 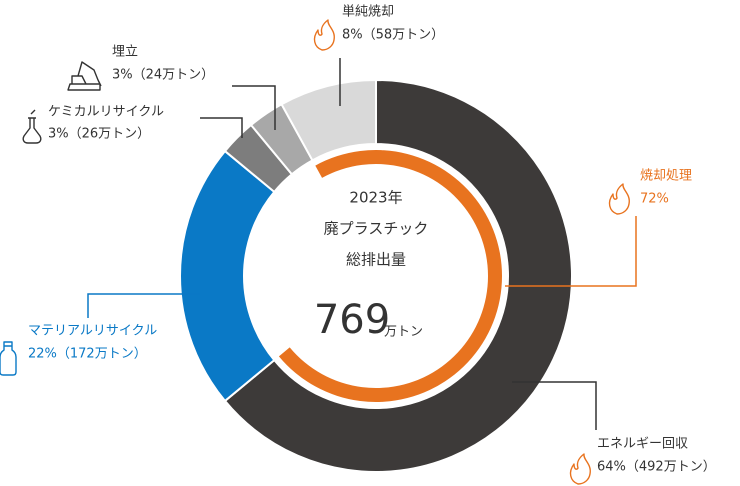 What do you see at coordinates (654, 199) in the screenshot?
I see `value-label: 72%` at bounding box center [654, 199].